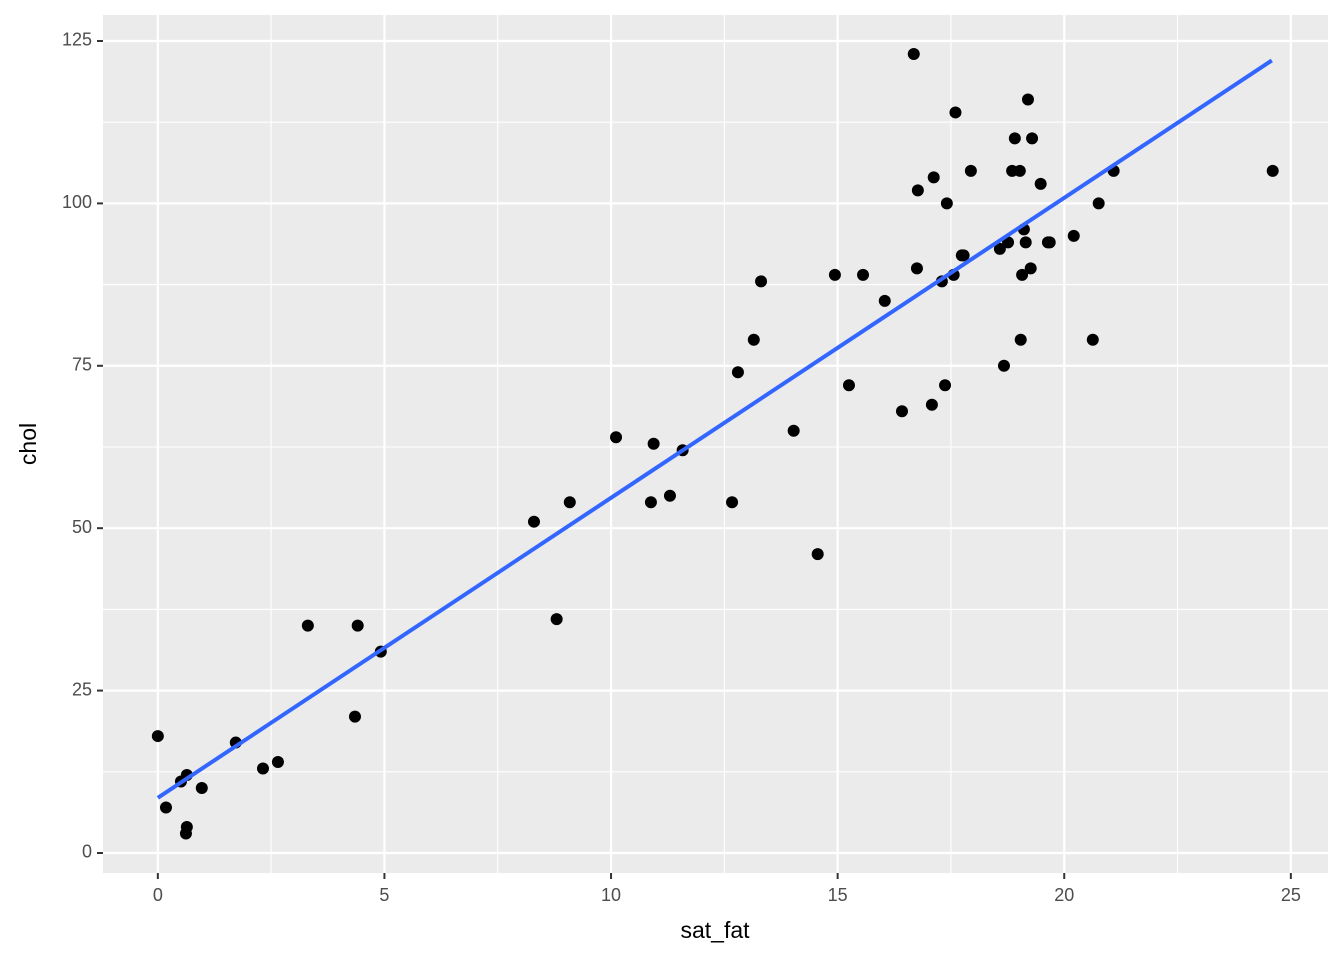 The image size is (1344, 965). Describe the element at coordinates (77, 202) in the screenshot. I see `y-tick-label: 100` at that location.